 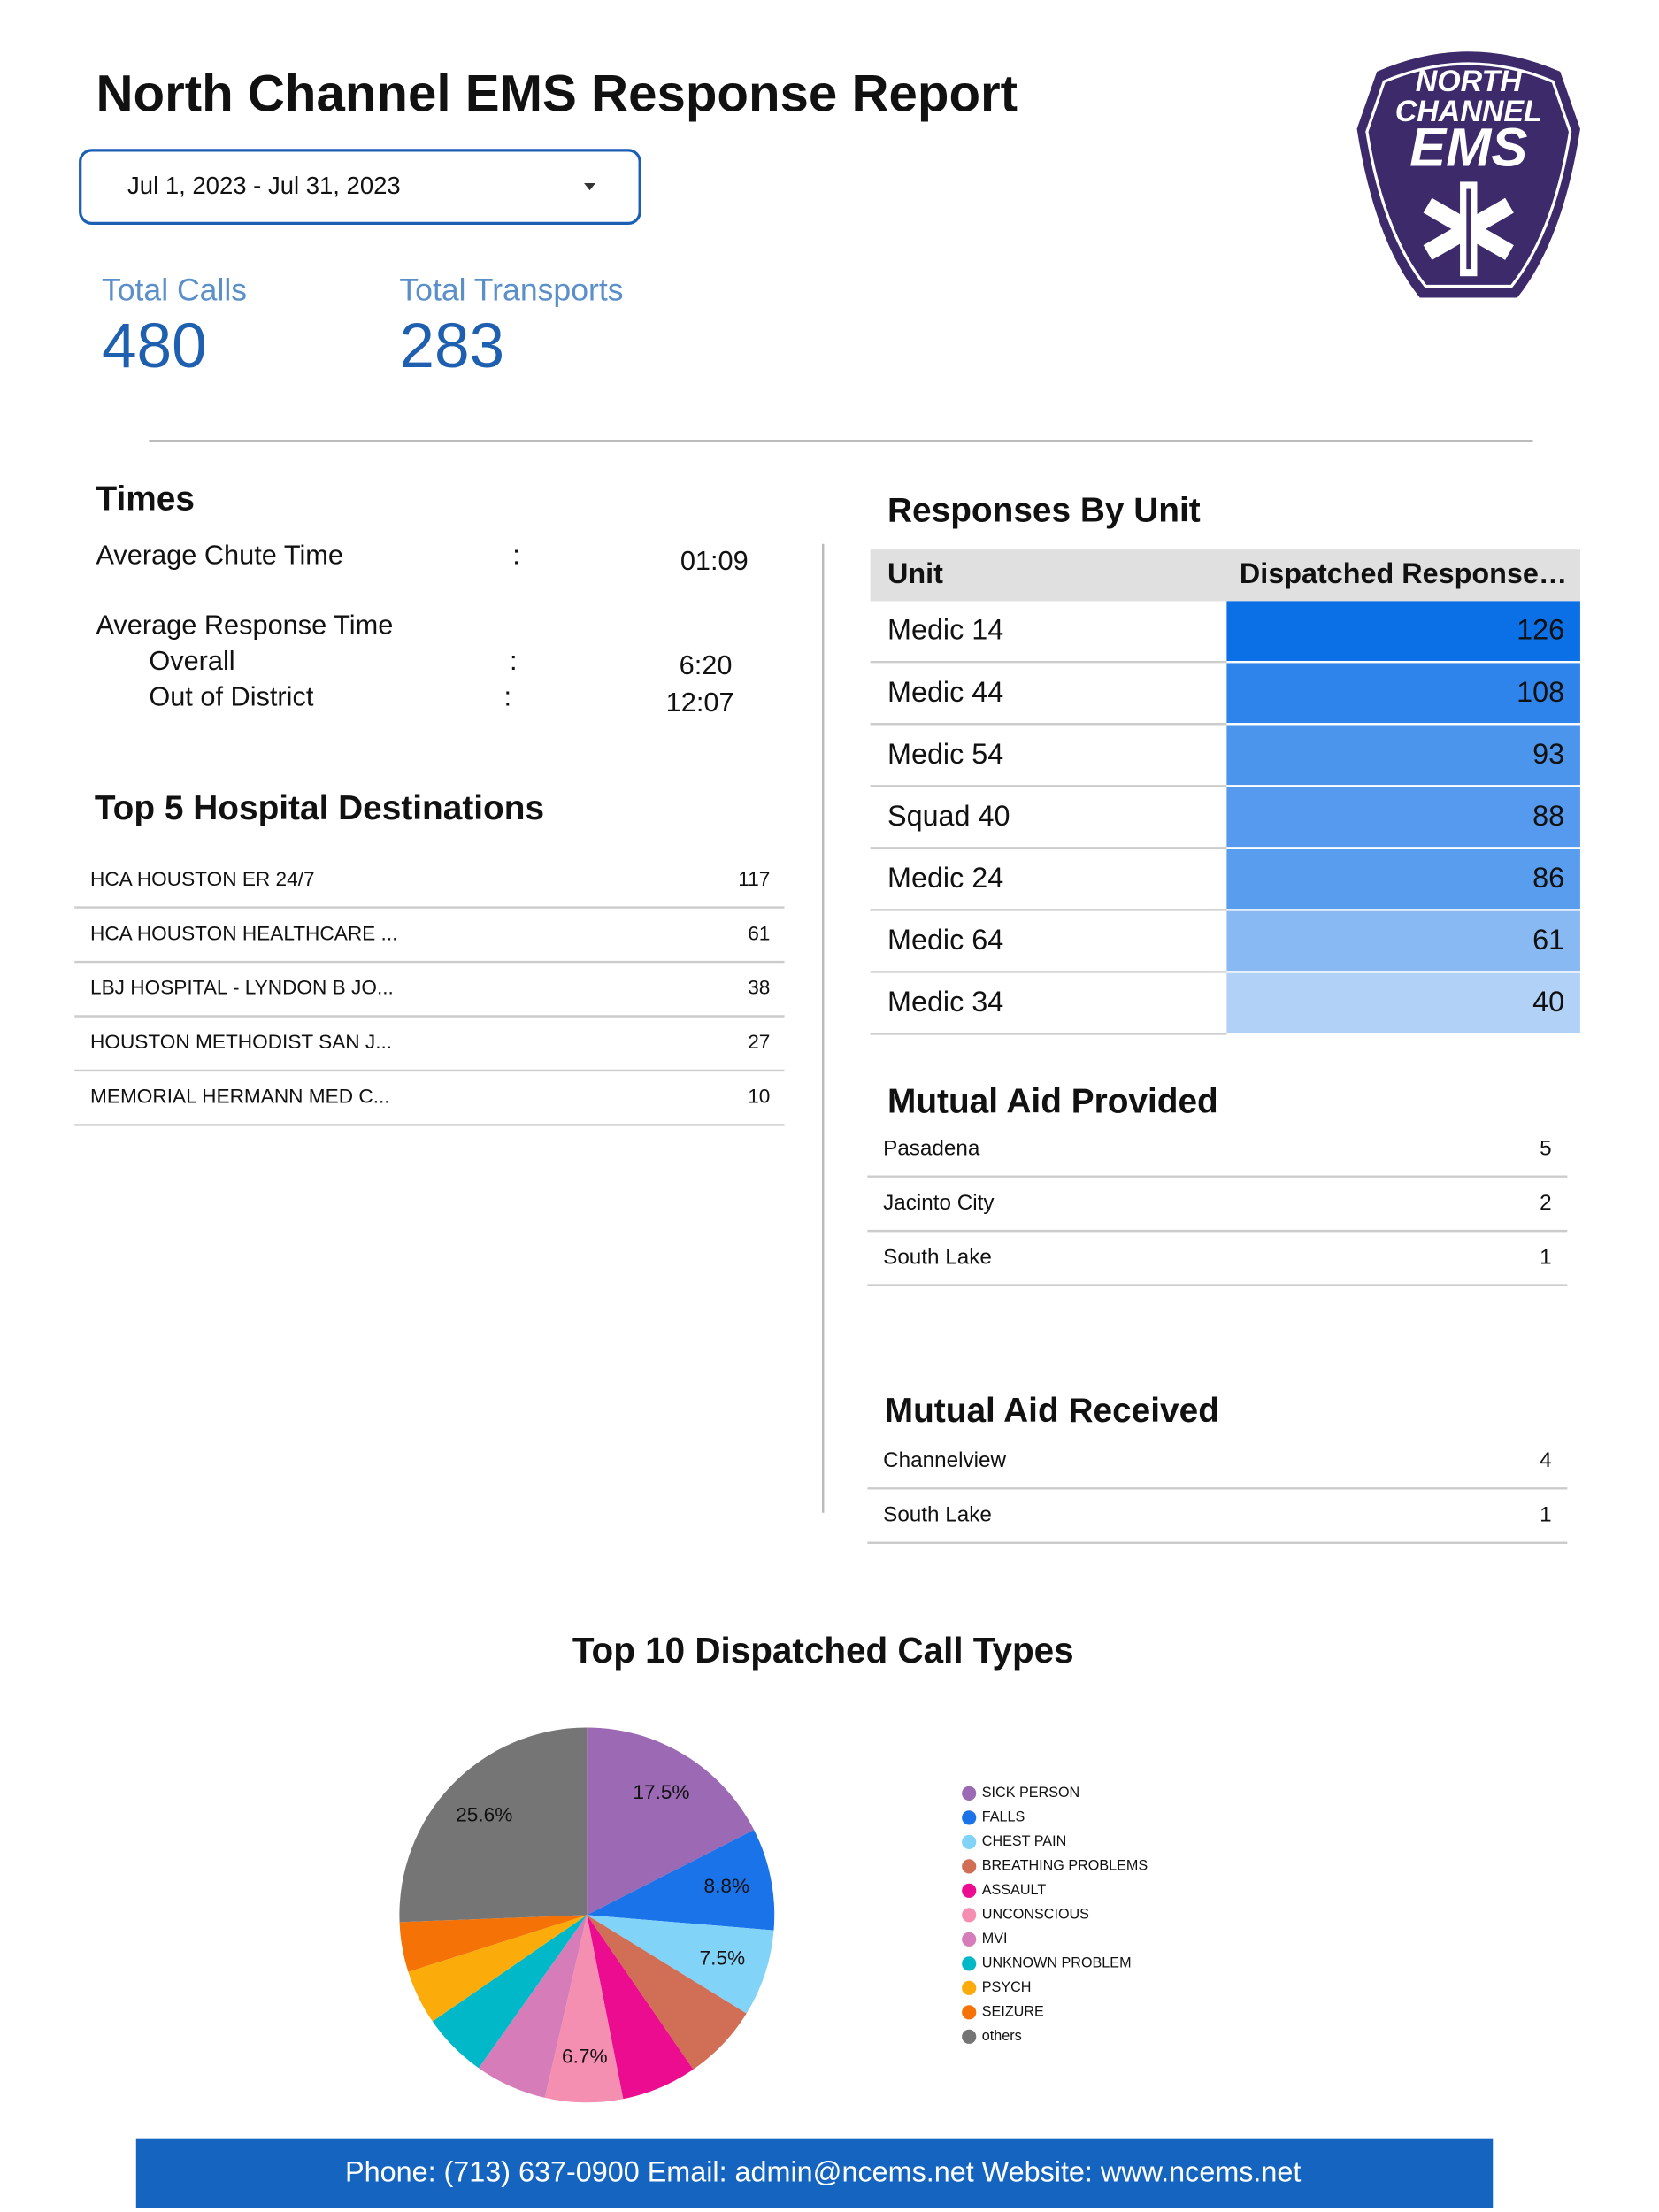 I want to click on slice-label: 8.8%, so click(x=727, y=1886).